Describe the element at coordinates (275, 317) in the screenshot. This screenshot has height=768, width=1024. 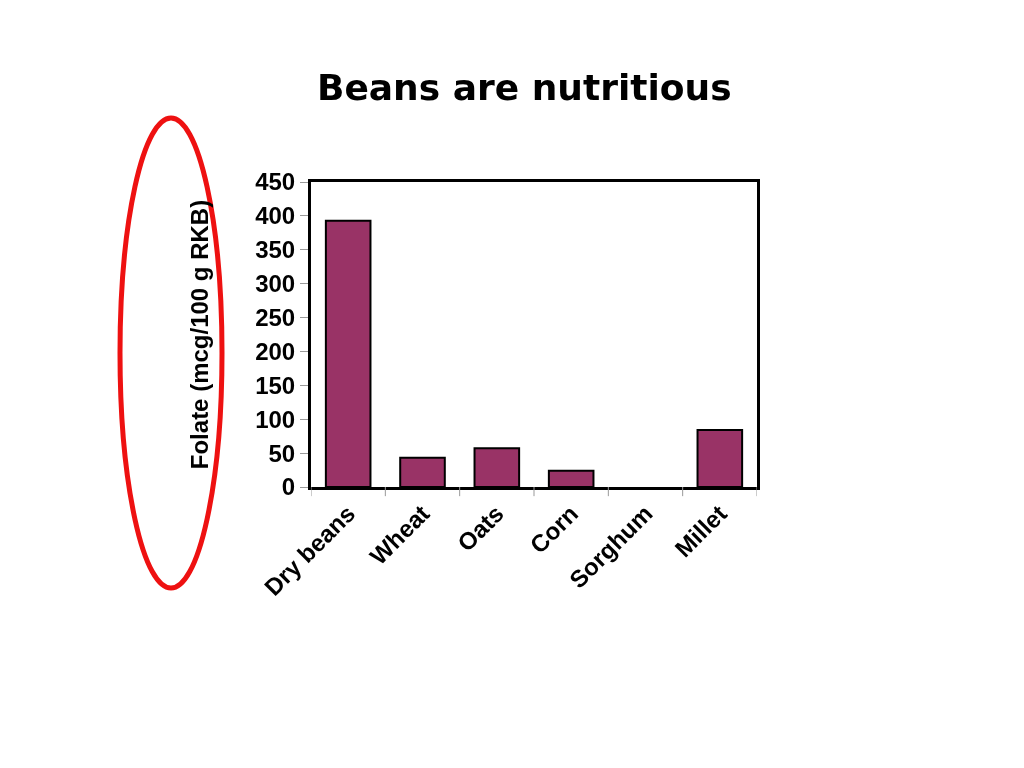
I see `y-tick-label: 250` at that location.